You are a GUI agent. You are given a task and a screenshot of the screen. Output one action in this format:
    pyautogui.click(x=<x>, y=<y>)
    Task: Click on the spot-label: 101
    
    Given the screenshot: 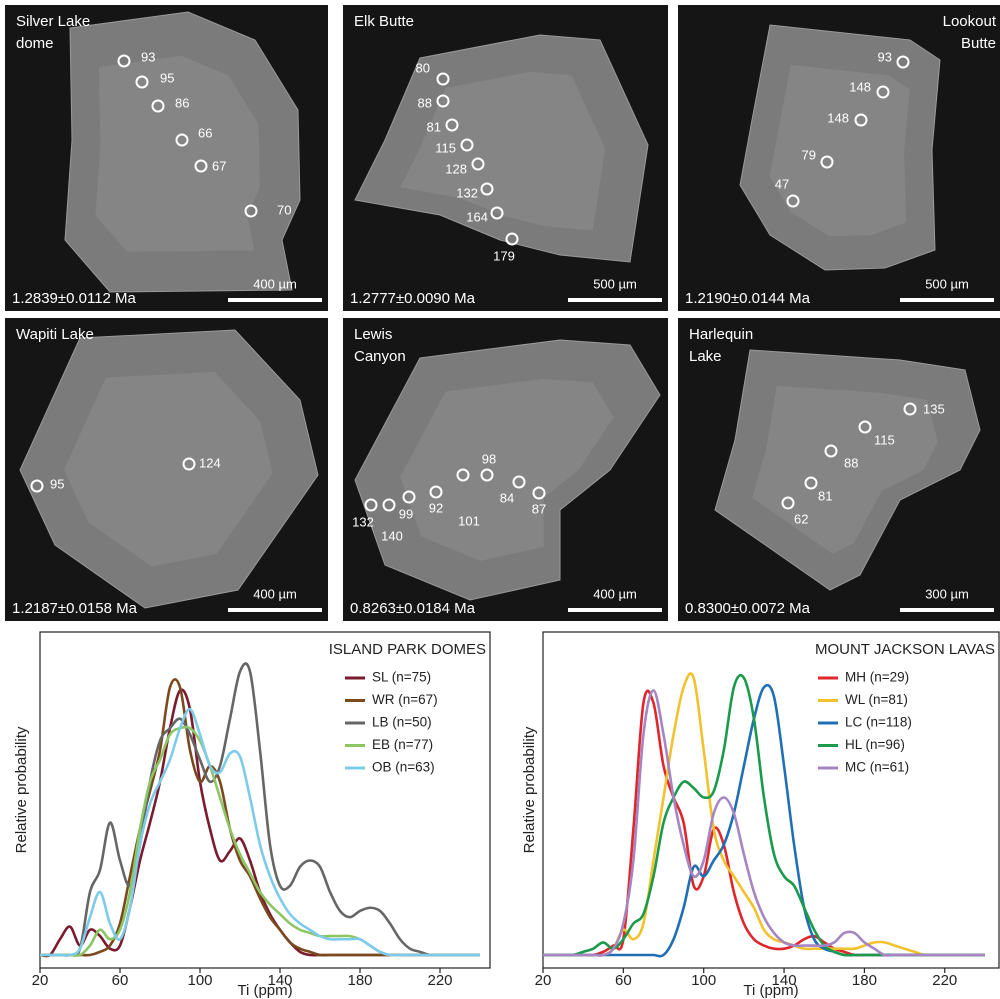 What is the action you would take?
    pyautogui.click(x=469, y=520)
    